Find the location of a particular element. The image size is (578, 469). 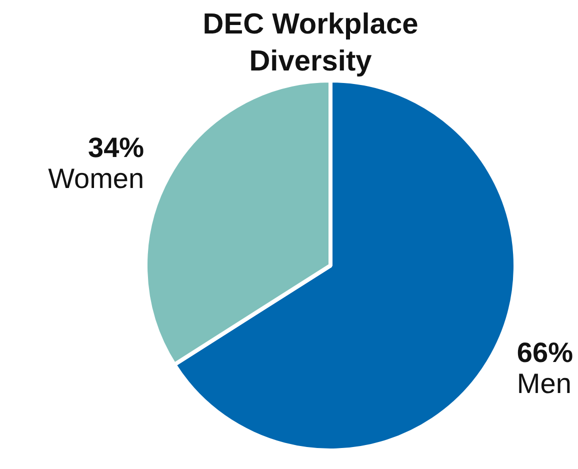

chart-title: DEC Workplace Diversity is located at coordinates (310, 43).